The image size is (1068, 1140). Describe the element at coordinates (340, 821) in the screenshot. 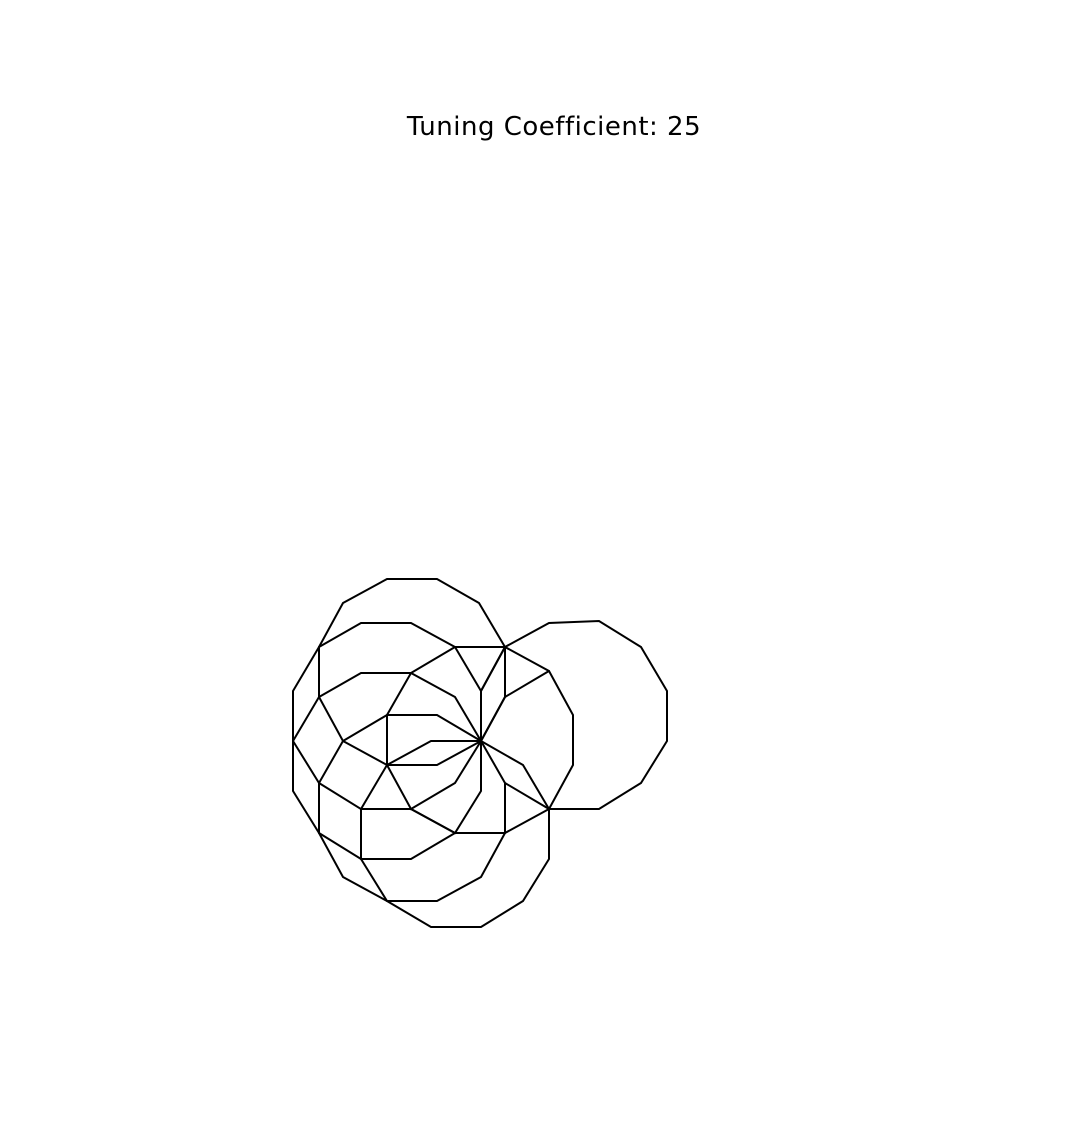

I see `ring-3-lower` at that location.